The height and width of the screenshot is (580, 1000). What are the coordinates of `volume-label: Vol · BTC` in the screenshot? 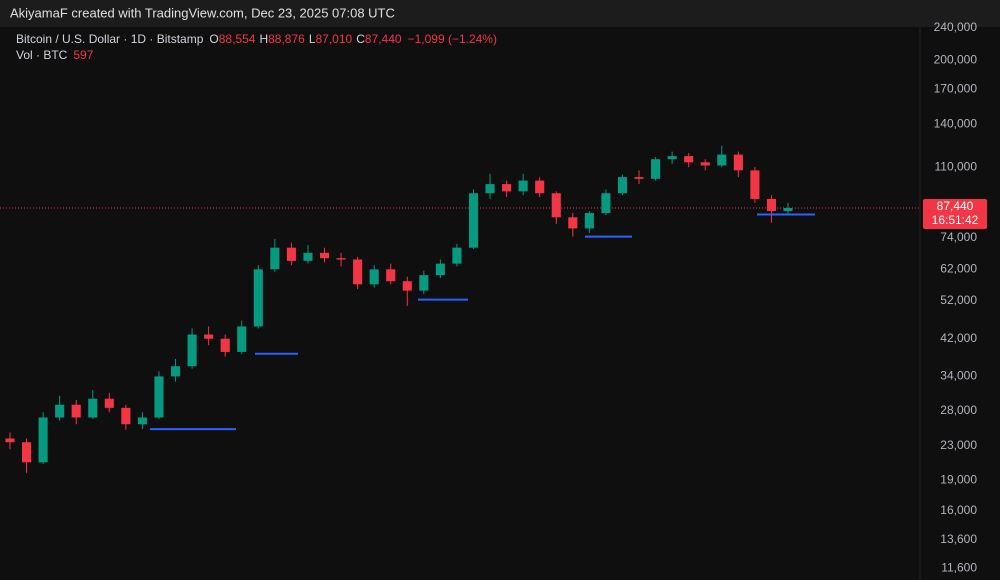 It's located at (42, 55).